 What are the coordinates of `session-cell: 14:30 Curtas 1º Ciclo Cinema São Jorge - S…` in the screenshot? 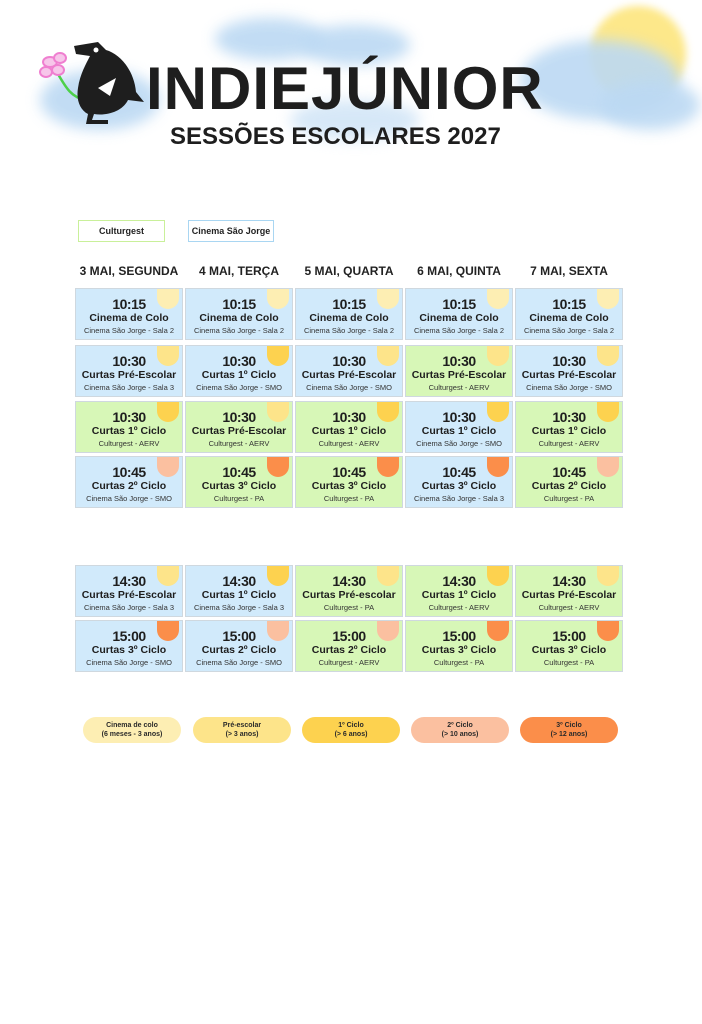 It's located at (239, 591).